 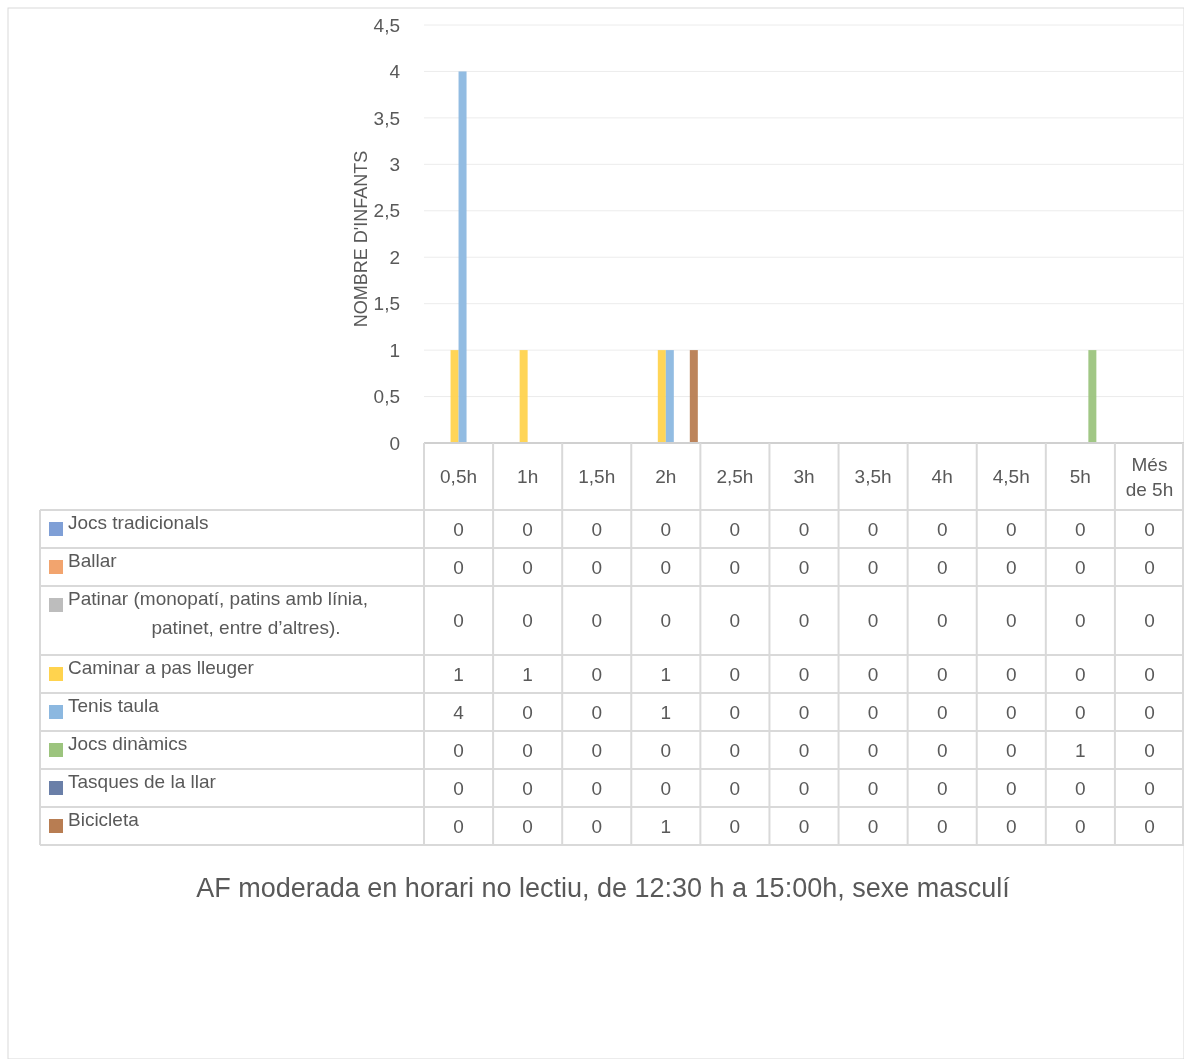 What do you see at coordinates (666, 477) in the screenshot?
I see `x-tick-label: 2h` at bounding box center [666, 477].